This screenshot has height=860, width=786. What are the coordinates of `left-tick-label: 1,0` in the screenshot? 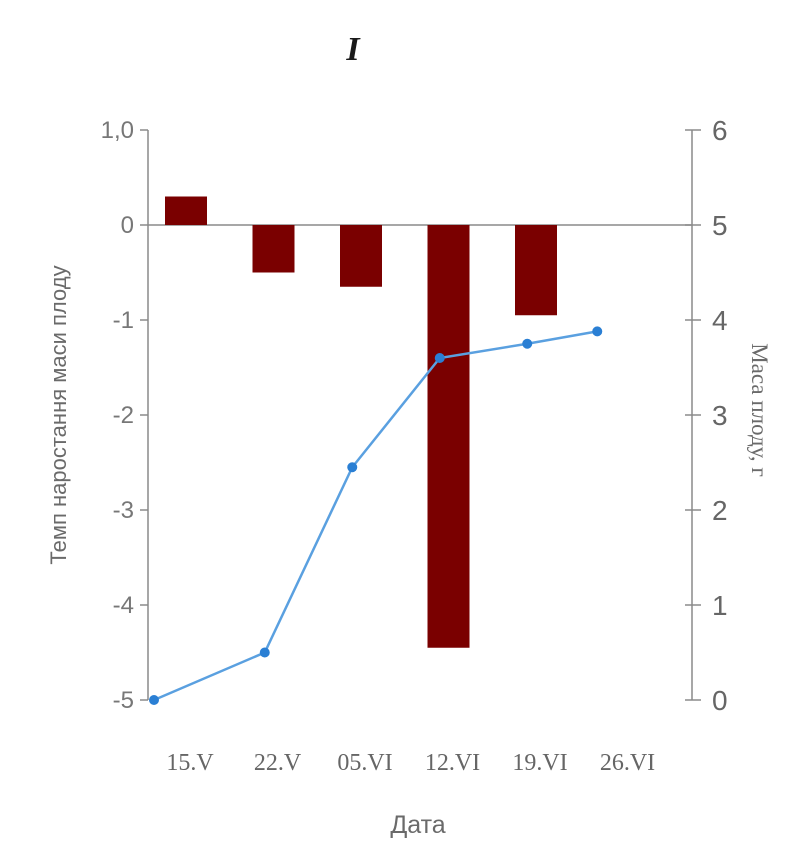 It's located at (117, 130).